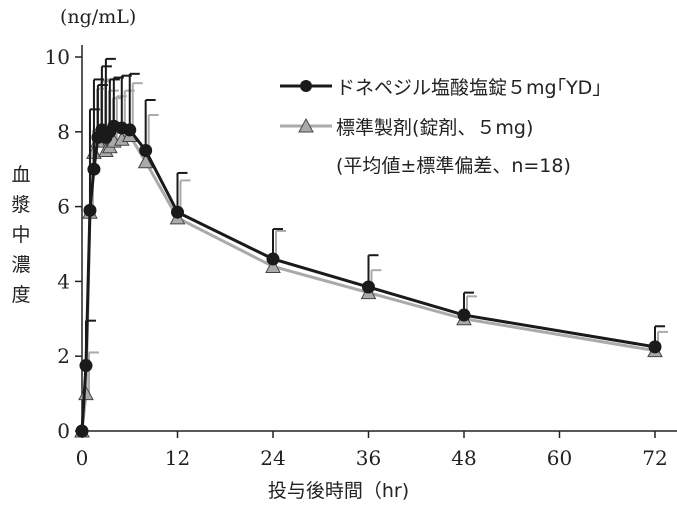  What do you see at coordinates (306, 86) in the screenshot?
I see `legend-symbol-circle` at bounding box center [306, 86].